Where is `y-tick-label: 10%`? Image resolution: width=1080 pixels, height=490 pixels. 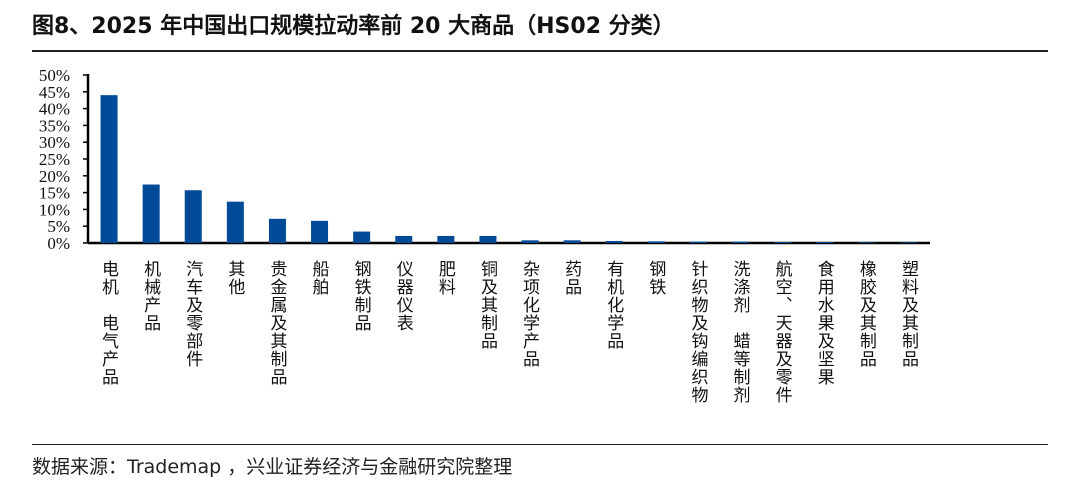
y-tick-label: 10% is located at coordinates (54, 209).